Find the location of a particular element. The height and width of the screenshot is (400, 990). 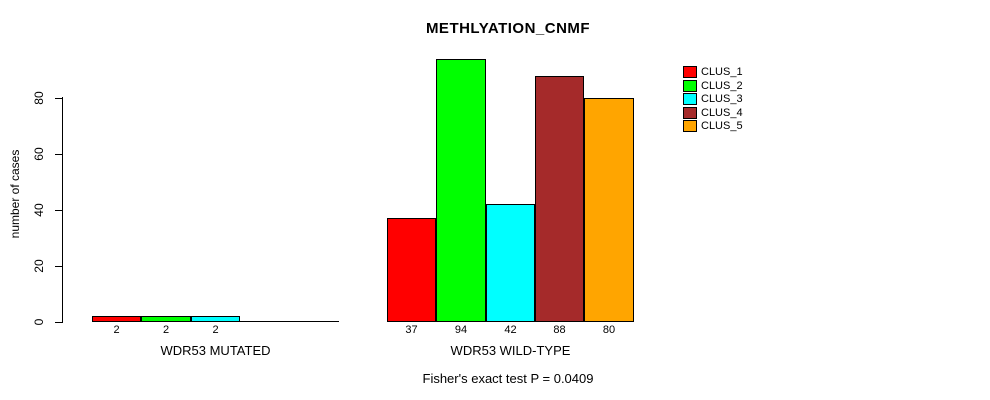

group-label-1: WDR53 WILD-TYPE is located at coordinates (510, 350).